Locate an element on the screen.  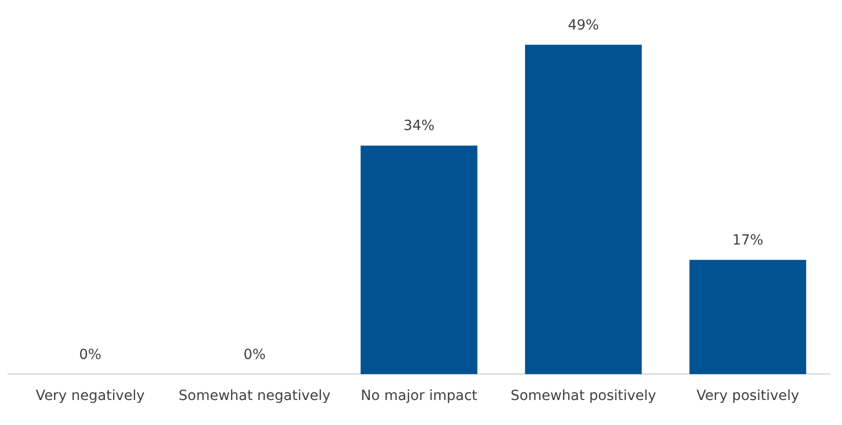
data-label: 49% is located at coordinates (583, 25).